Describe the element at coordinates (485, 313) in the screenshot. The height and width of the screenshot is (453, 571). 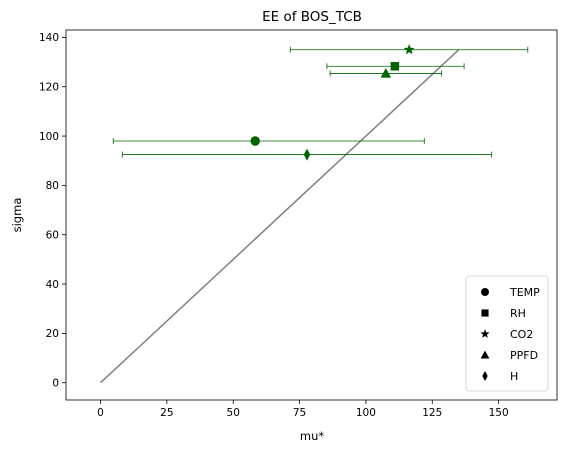
I see `legend-marker-rh` at that location.